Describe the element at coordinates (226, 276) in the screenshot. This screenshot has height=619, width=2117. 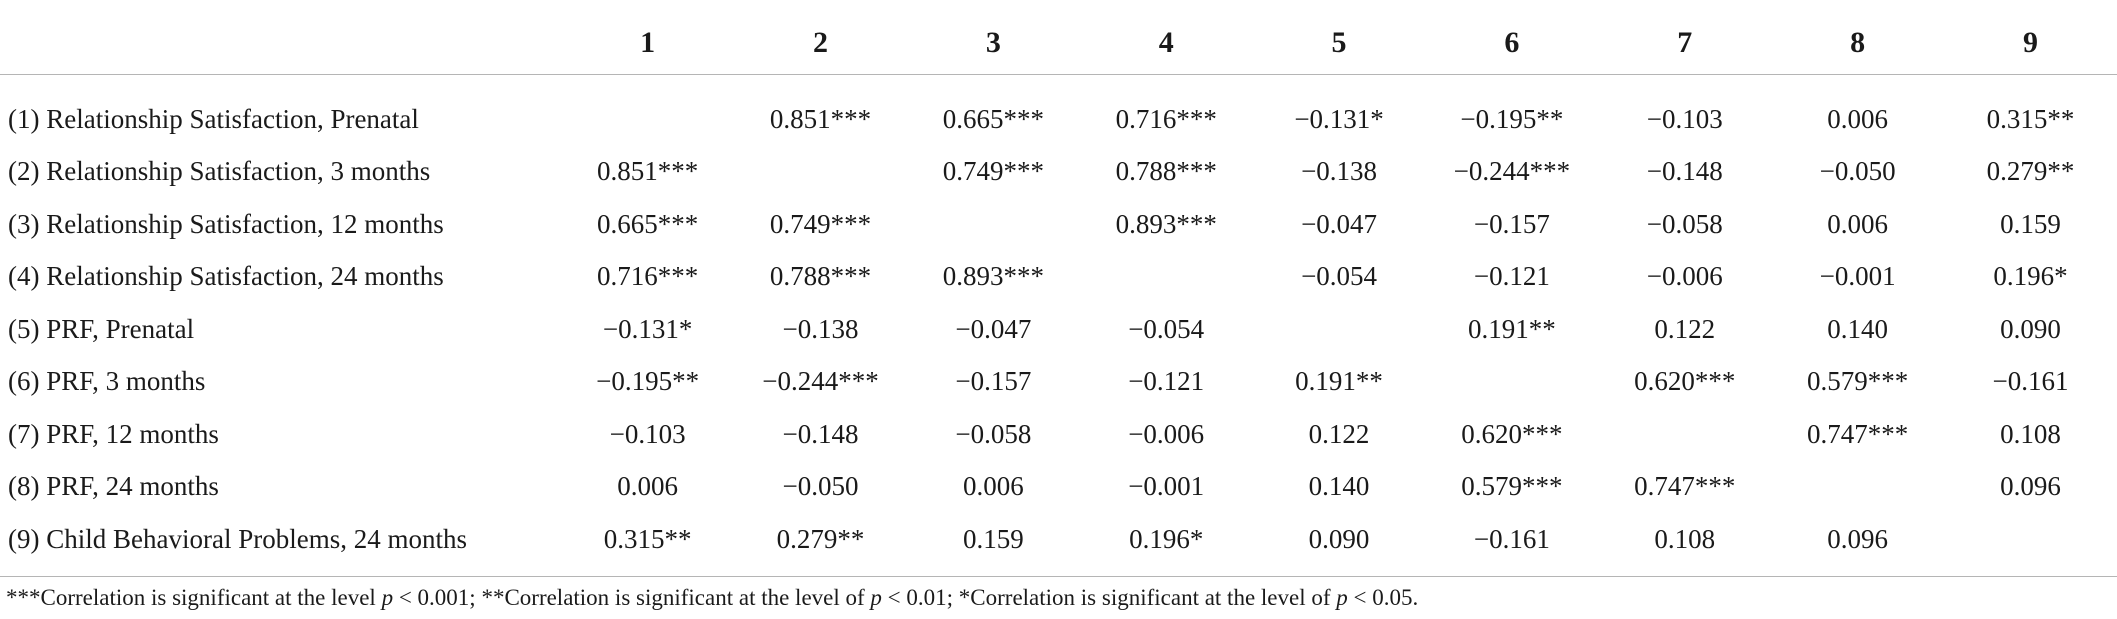
I see `row-label: (4) Relationship Satisfaction, 24 months` at that location.